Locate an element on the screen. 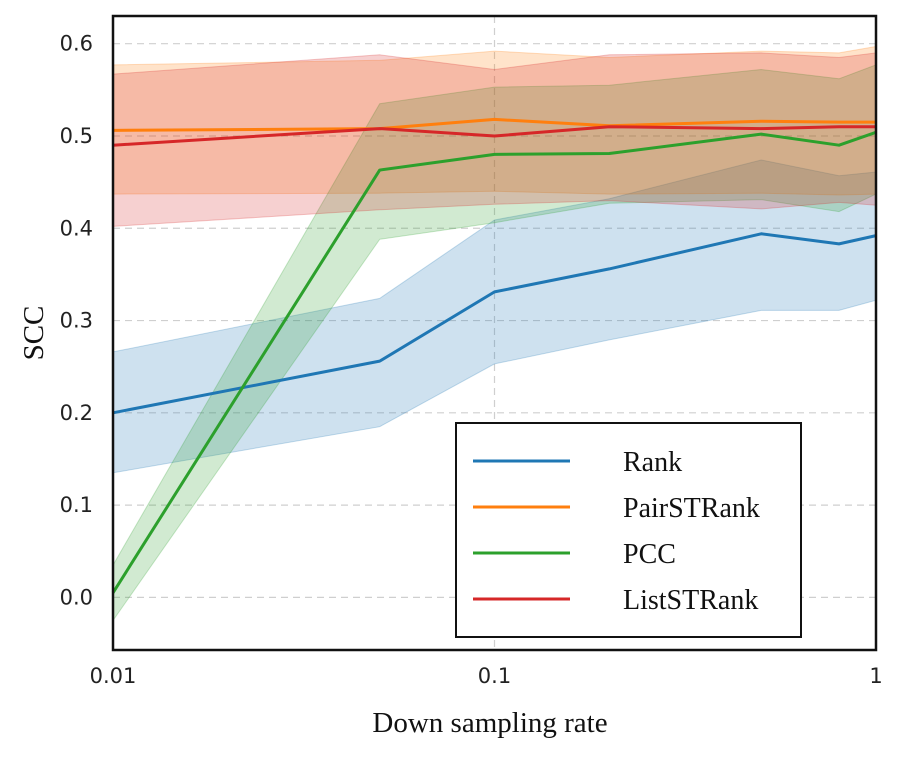 This screenshot has width=897, height=761. y-tick-label: 0.1 is located at coordinates (76, 505).